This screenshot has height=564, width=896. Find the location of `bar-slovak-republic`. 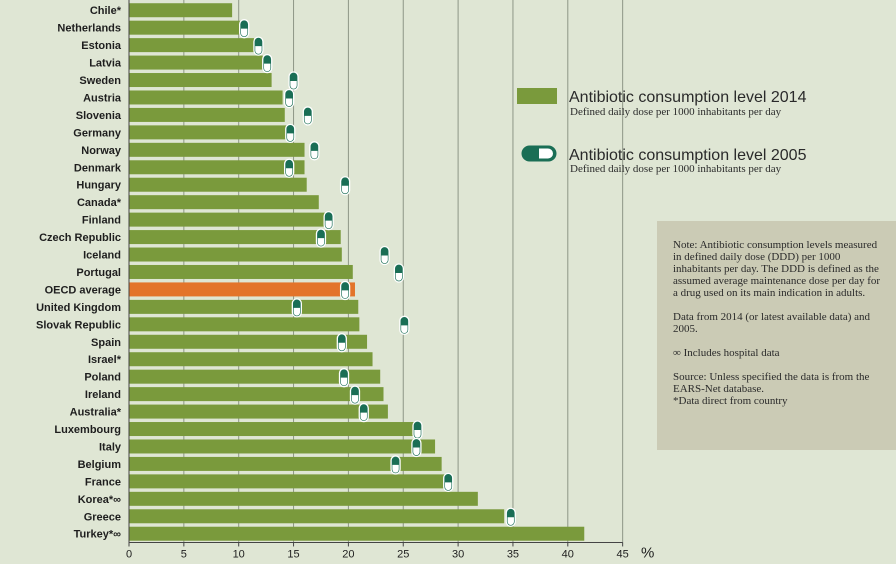

bar-slovak-republic is located at coordinates (244, 324).